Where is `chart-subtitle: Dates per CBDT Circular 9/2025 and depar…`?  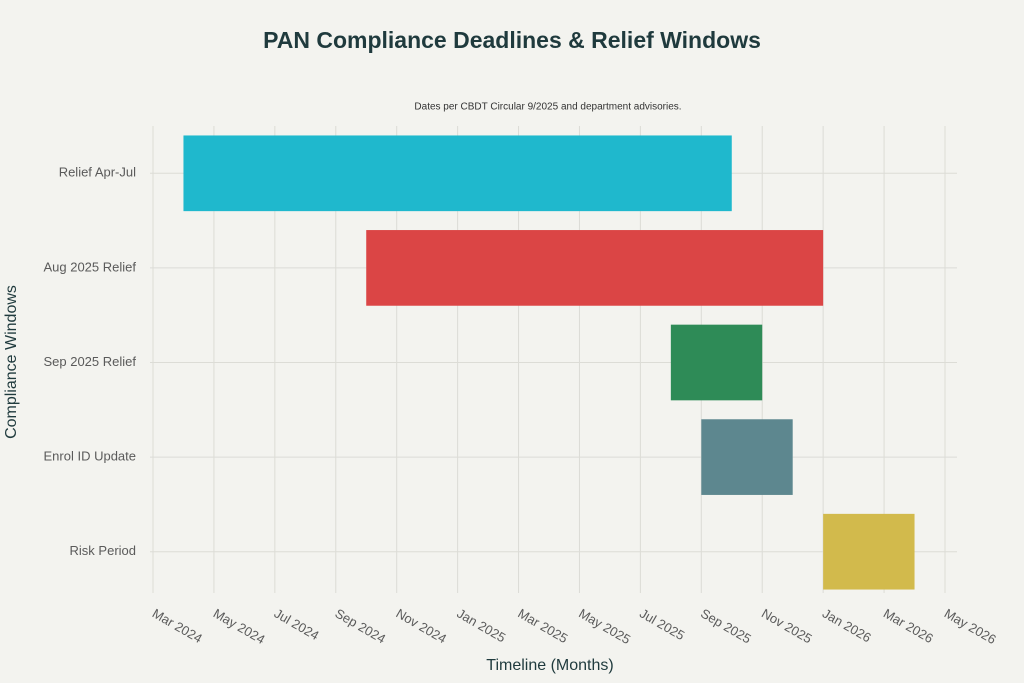 chart-subtitle: Dates per CBDT Circular 9/2025 and depar… is located at coordinates (547, 107).